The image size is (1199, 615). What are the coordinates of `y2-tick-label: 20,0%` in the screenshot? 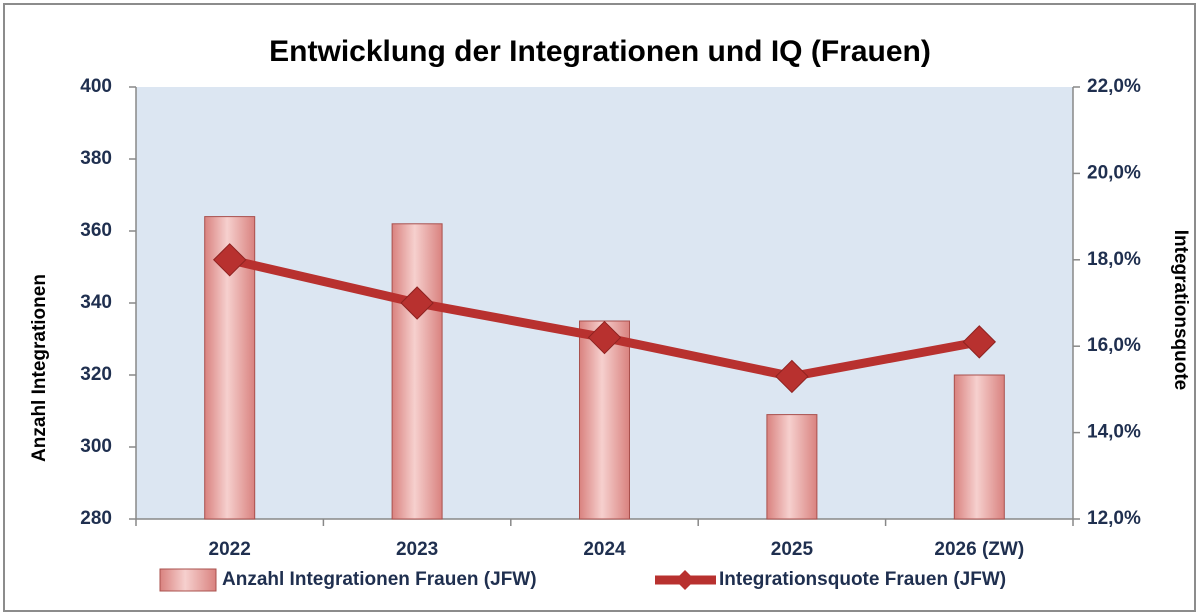 It's located at (1114, 172).